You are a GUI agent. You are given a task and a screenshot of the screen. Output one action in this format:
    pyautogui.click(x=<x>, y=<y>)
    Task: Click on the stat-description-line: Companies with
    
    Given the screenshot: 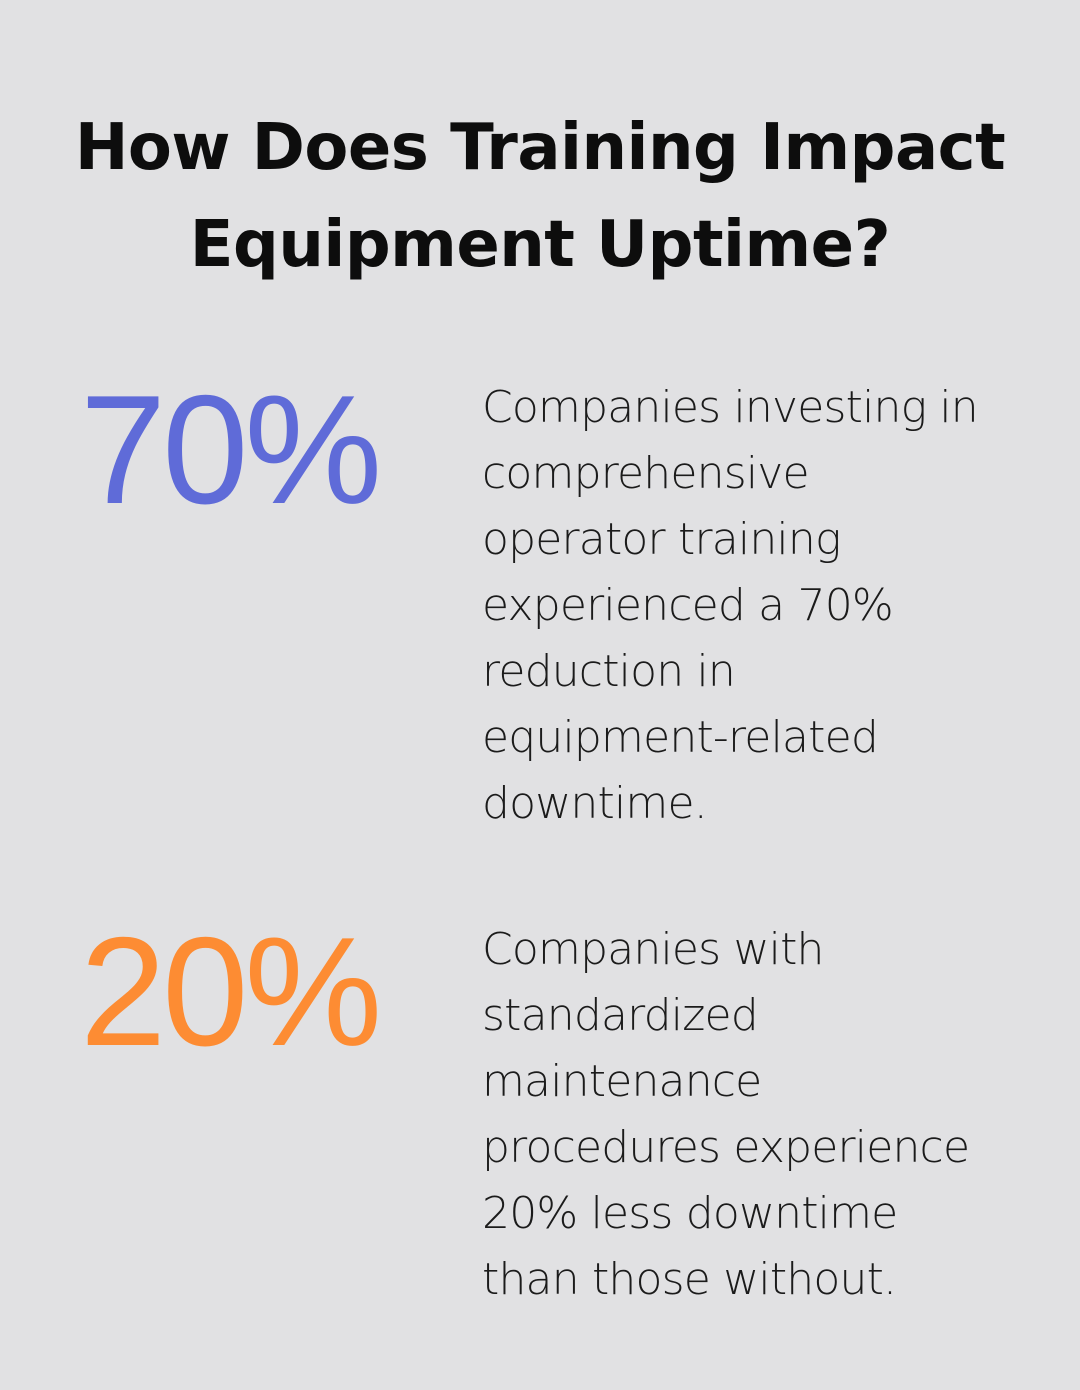 What is the action you would take?
    pyautogui.click(x=653, y=949)
    